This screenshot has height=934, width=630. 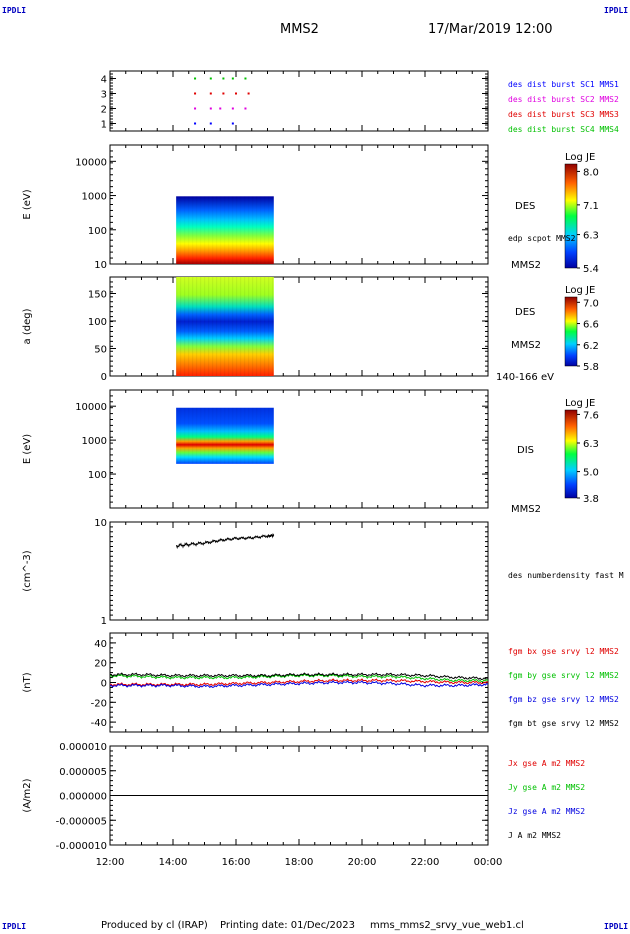 I want to click on colorbar-tick-label: 7.1, so click(x=591, y=206).